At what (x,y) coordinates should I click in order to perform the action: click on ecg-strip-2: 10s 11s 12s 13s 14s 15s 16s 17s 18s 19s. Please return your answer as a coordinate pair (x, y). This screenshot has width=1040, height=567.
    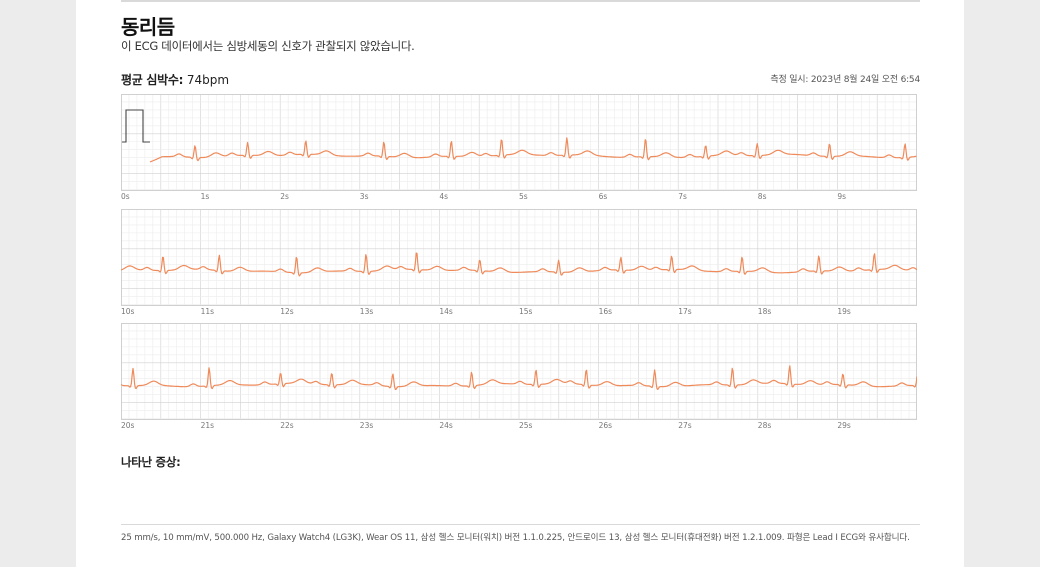
    Looking at the image, I should click on (519, 263).